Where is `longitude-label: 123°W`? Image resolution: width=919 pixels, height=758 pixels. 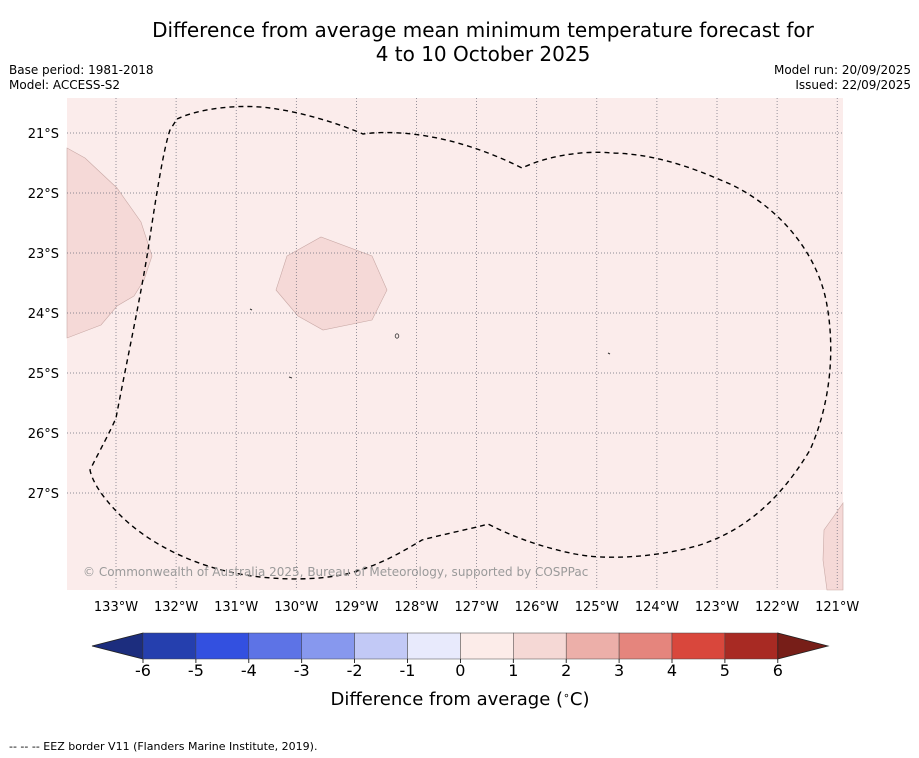
longitude-label: 123°W is located at coordinates (717, 607).